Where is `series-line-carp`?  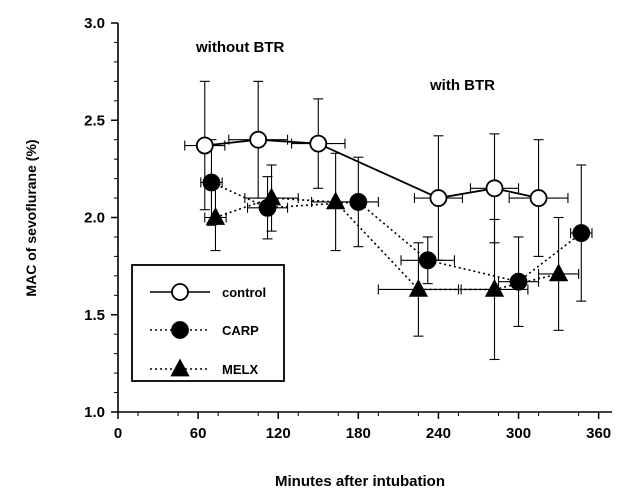
series-line-carp is located at coordinates (396, 232).